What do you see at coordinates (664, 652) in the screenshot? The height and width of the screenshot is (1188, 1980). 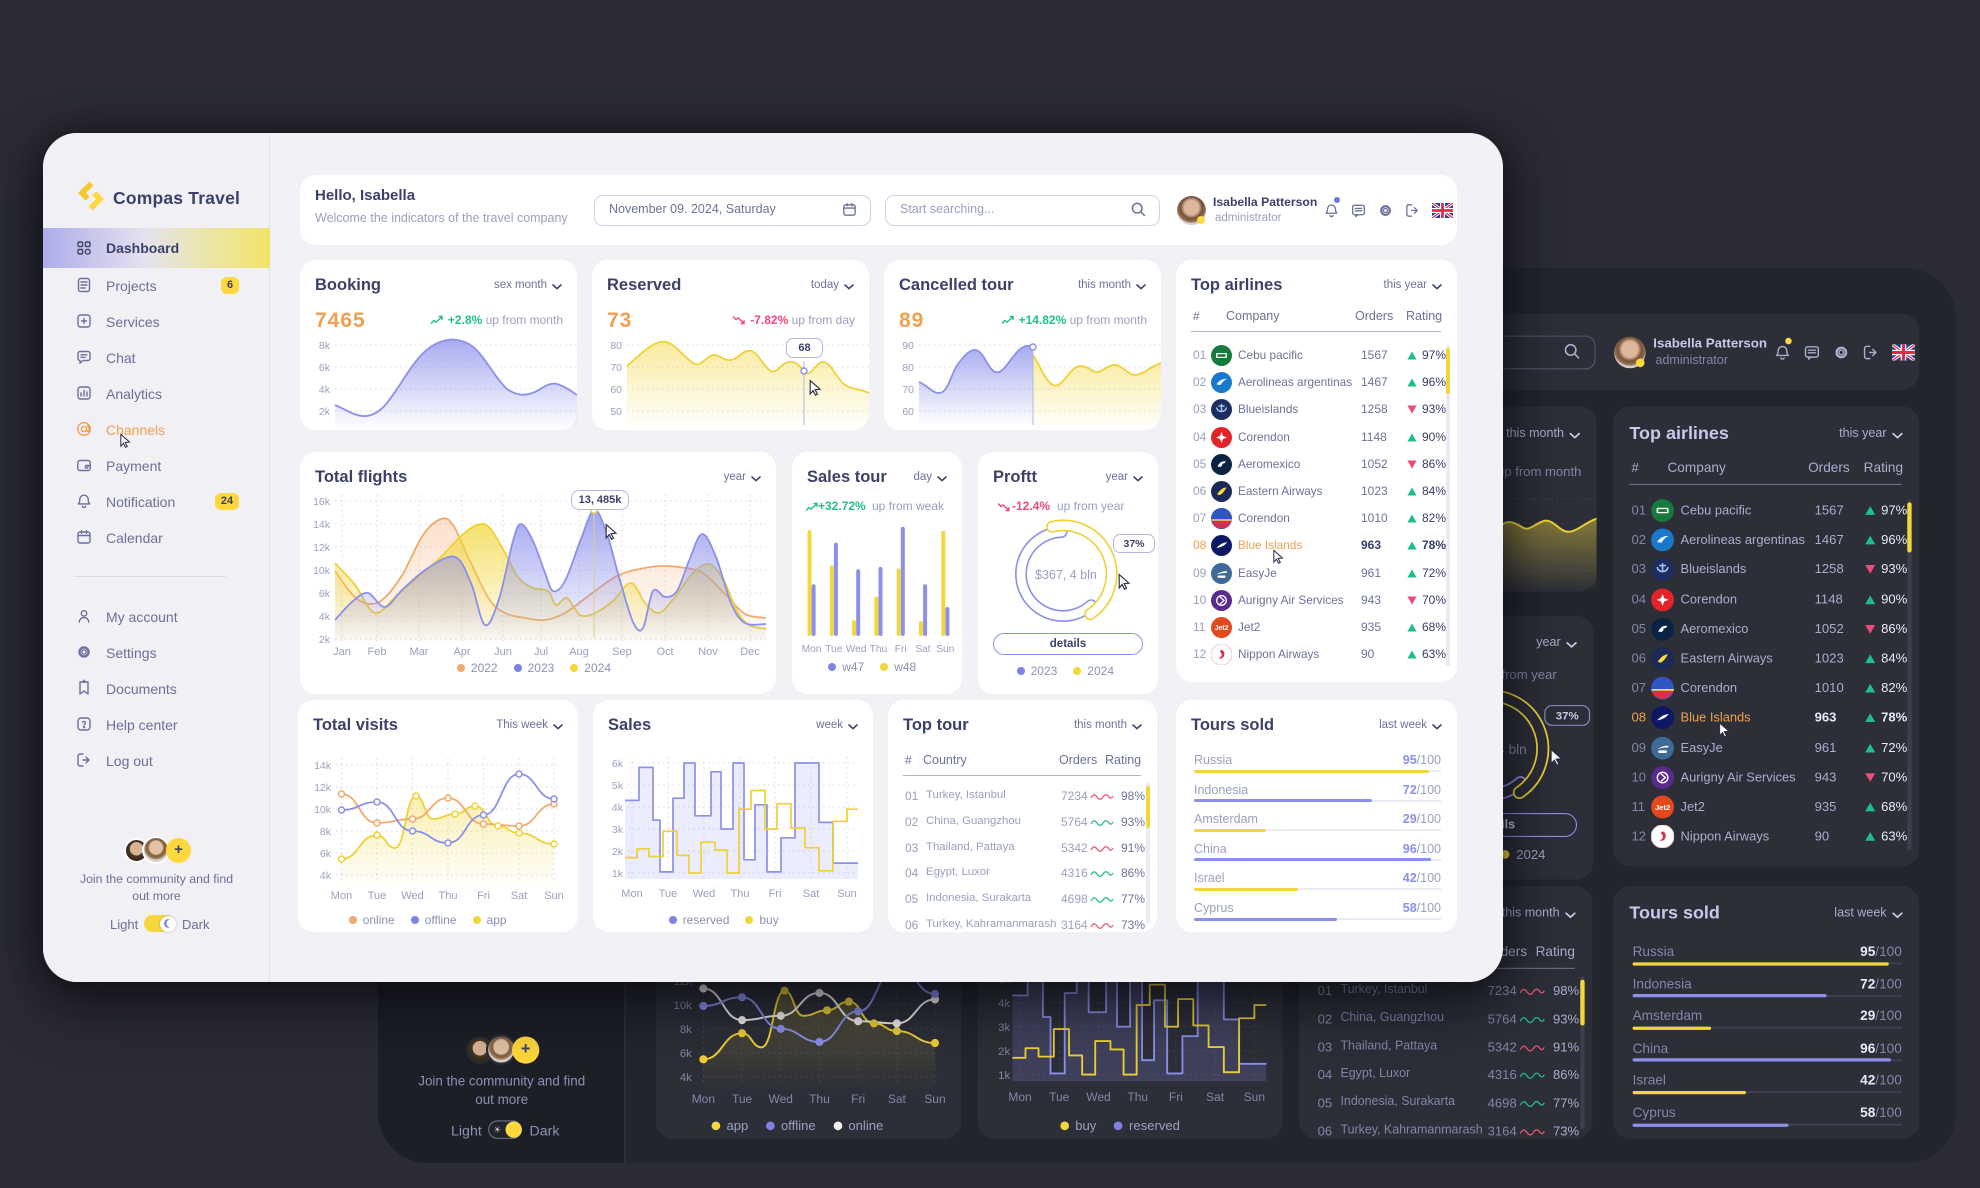 I see `svg-text: Oct` at bounding box center [664, 652].